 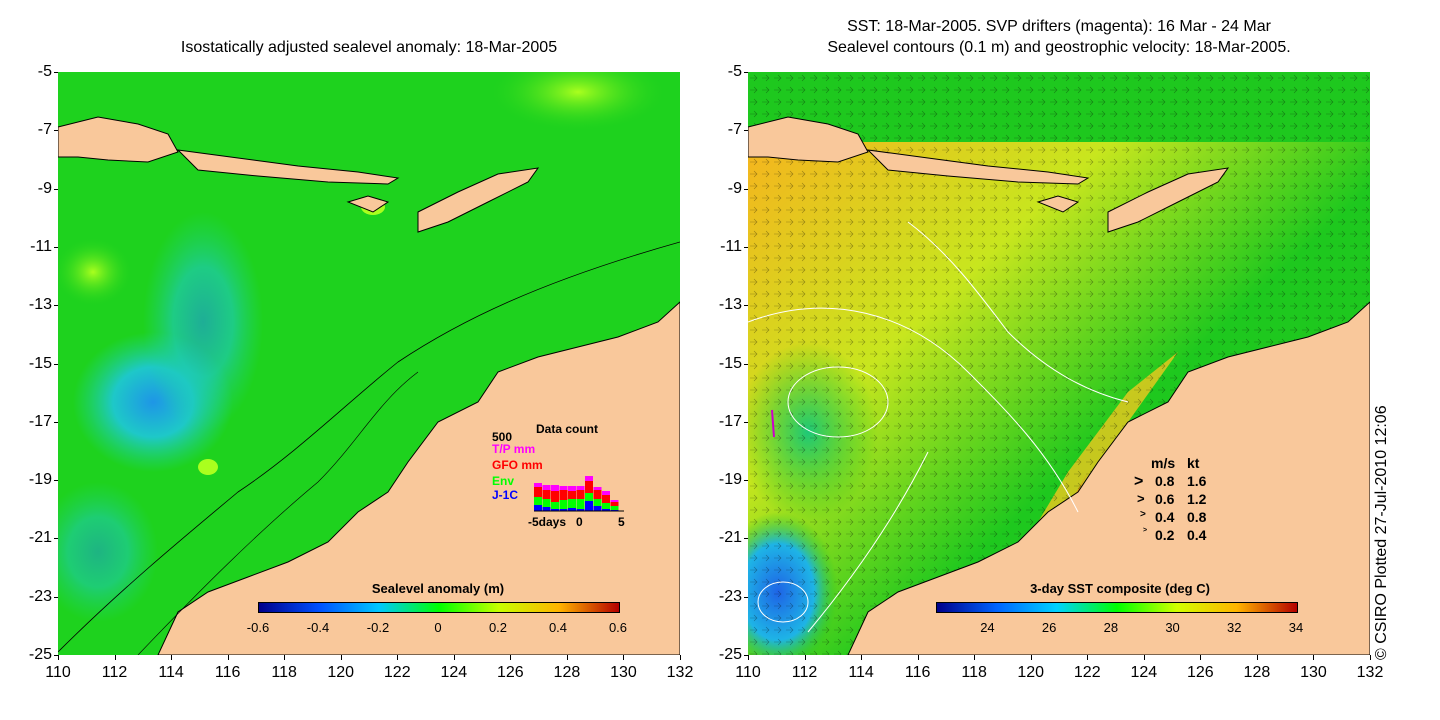 What do you see at coordinates (804, 672) in the screenshot?
I see `x-tick-label: 112` at bounding box center [804, 672].